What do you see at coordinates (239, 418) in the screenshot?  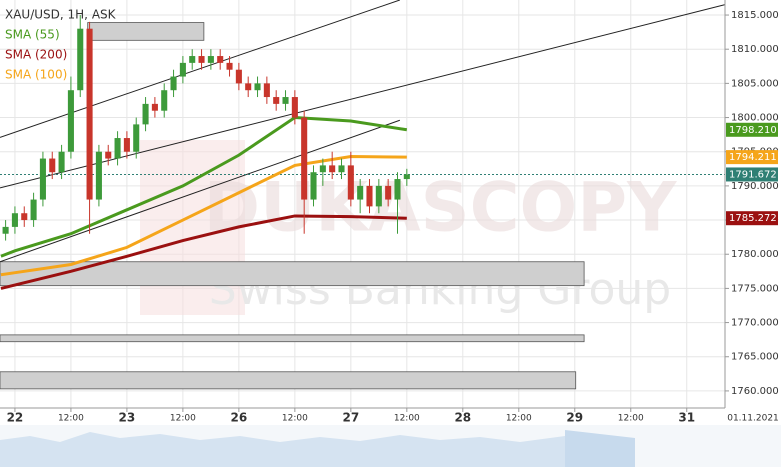 I see `x-tick-label: 26` at bounding box center [239, 418].